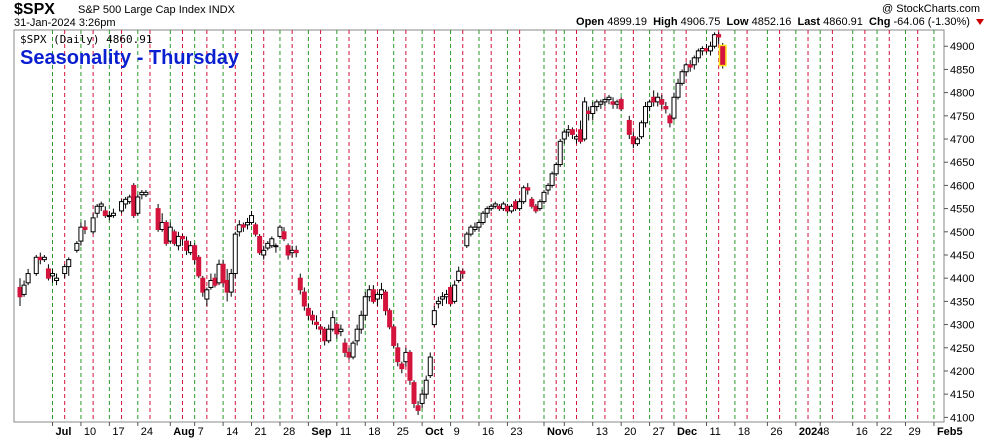  I want to click on symbol-label: $SPX, so click(34, 9).